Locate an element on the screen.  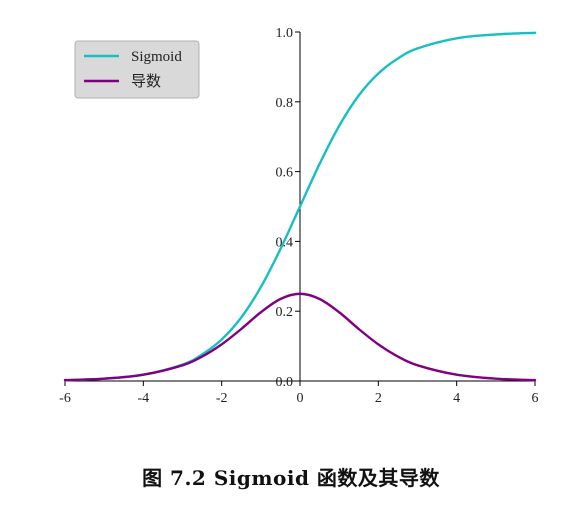
x-tick-label: 4 is located at coordinates (456, 398).